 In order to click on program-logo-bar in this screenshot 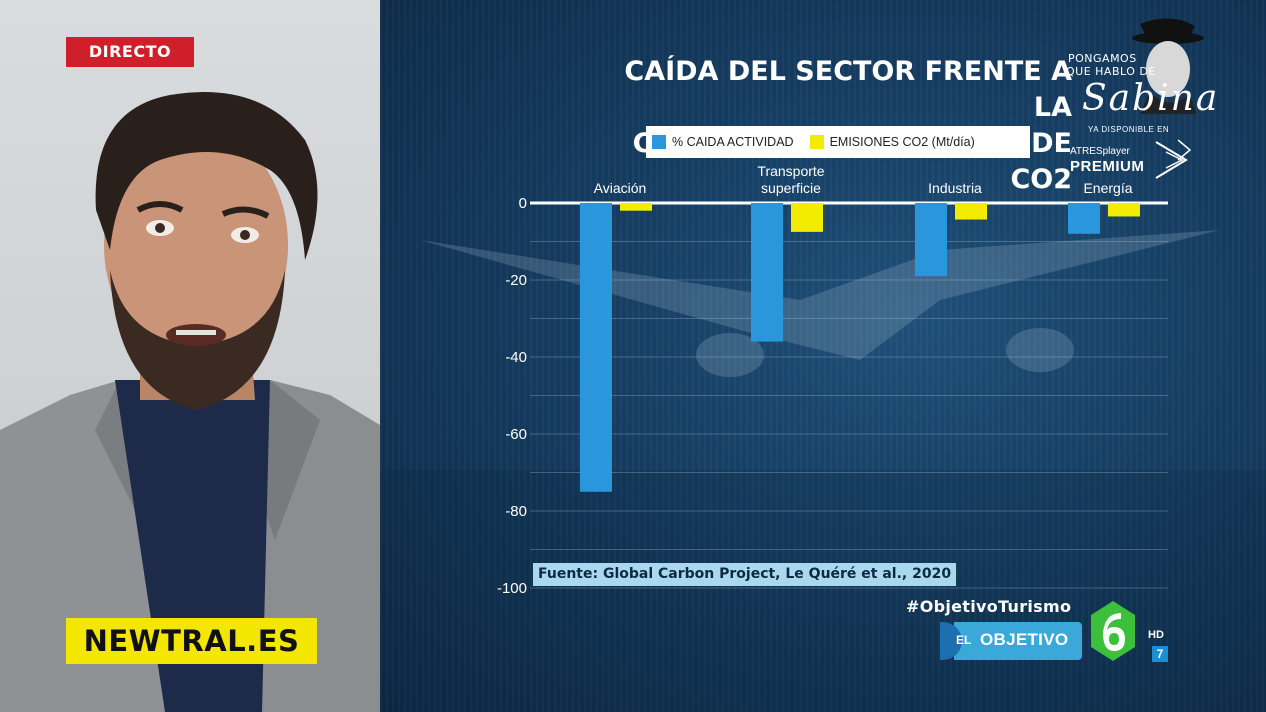, I will do `click(1018, 641)`.